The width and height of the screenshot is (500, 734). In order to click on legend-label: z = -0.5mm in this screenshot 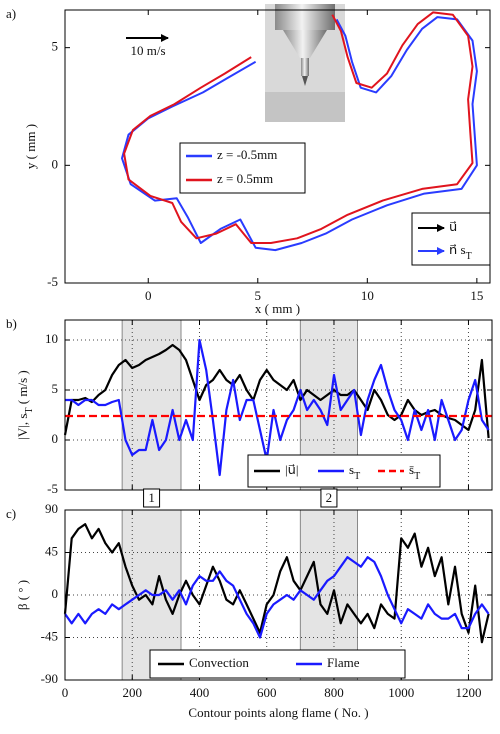, I will do `click(247, 154)`.